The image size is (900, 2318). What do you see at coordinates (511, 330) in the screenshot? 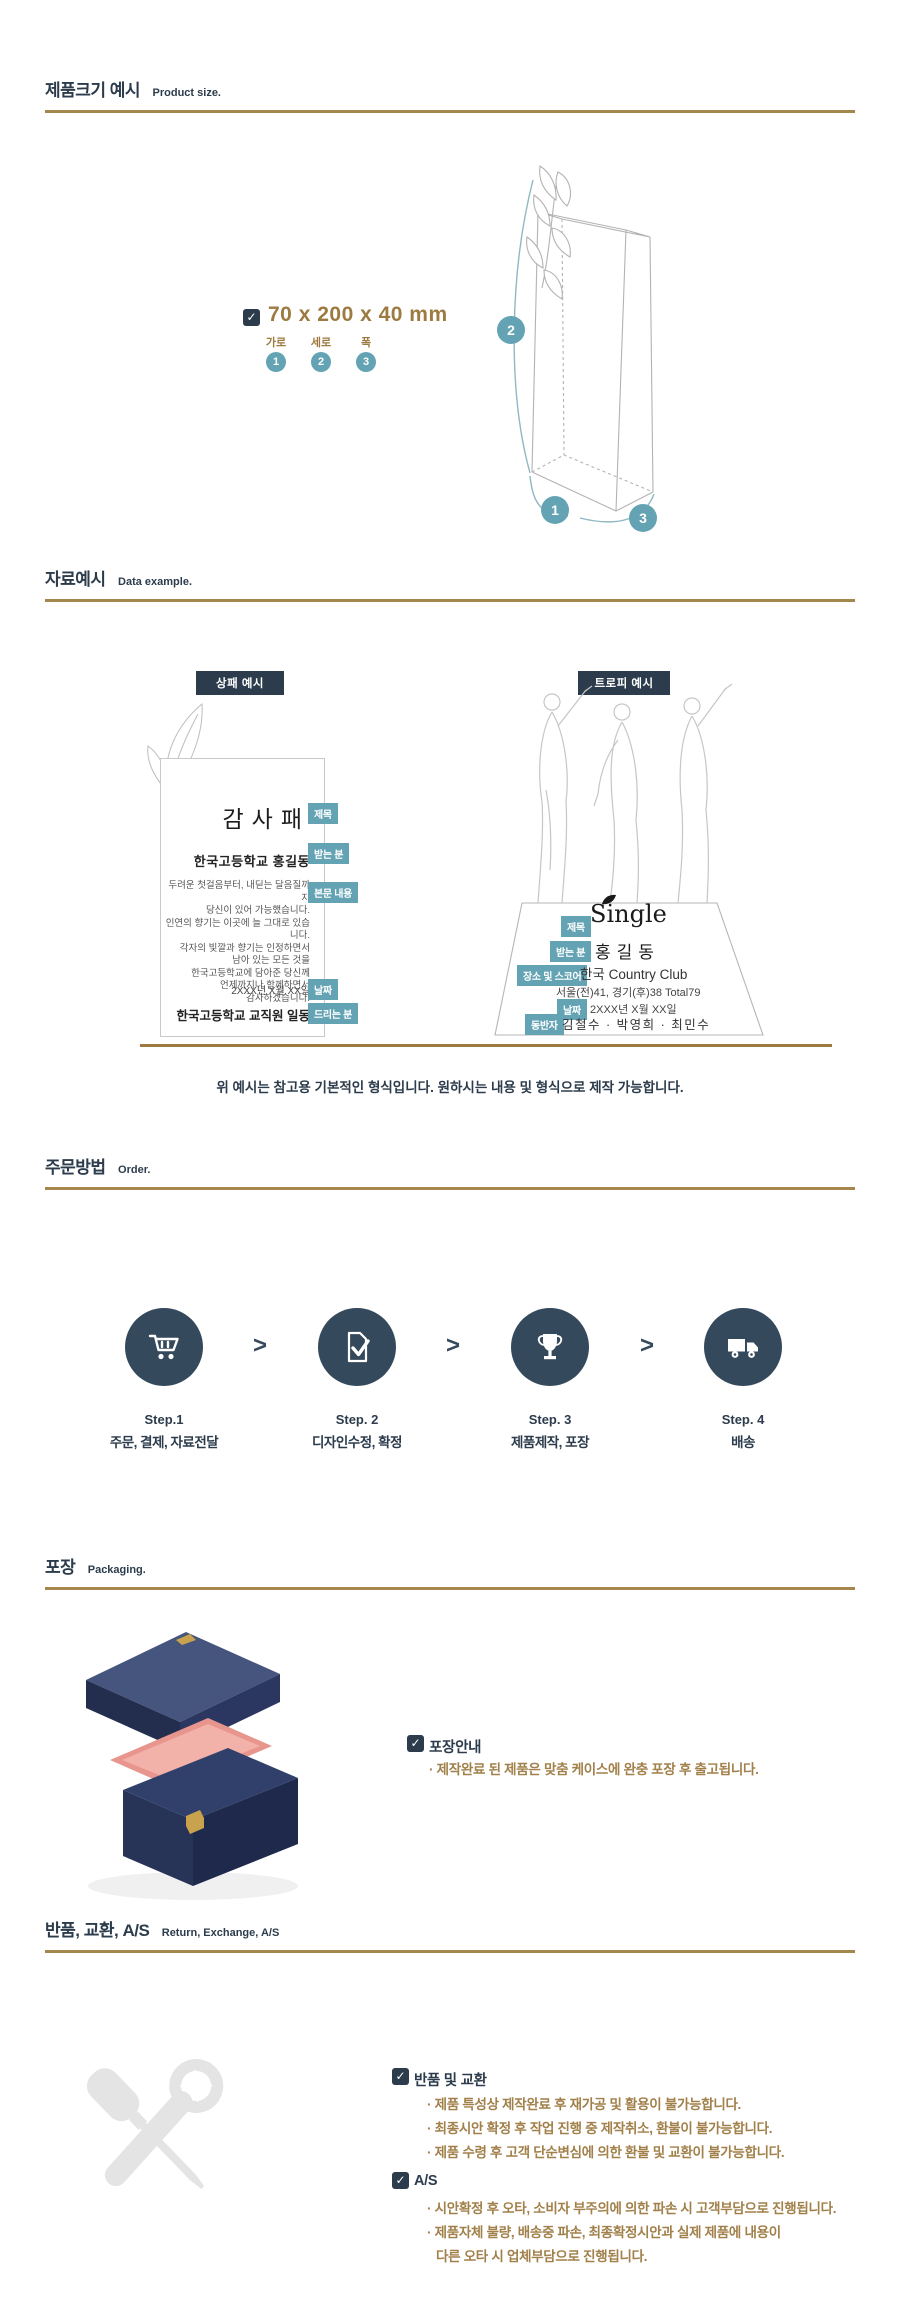
I see `svg-text: 2` at bounding box center [511, 330].